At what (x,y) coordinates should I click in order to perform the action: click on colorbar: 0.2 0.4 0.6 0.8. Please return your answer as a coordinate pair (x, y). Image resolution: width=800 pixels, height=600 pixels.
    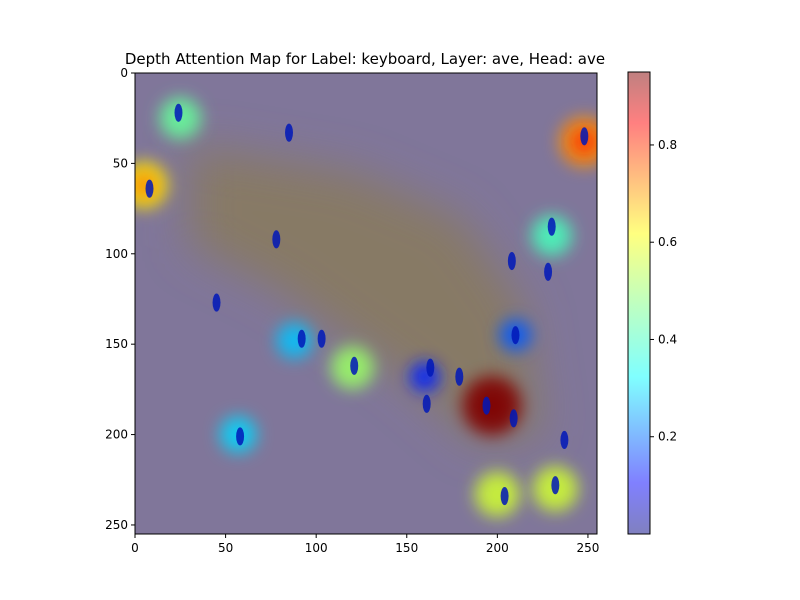
    Looking at the image, I should click on (652, 303).